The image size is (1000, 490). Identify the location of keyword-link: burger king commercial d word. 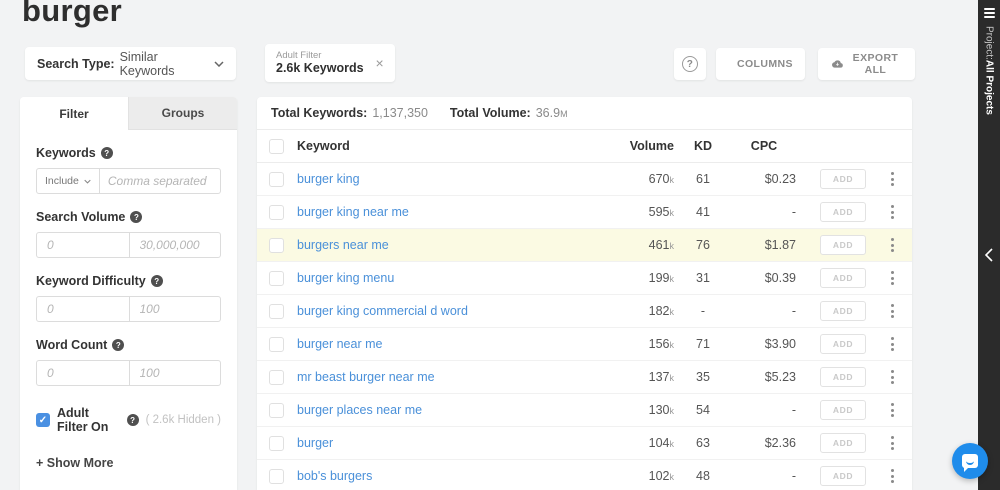
(382, 311).